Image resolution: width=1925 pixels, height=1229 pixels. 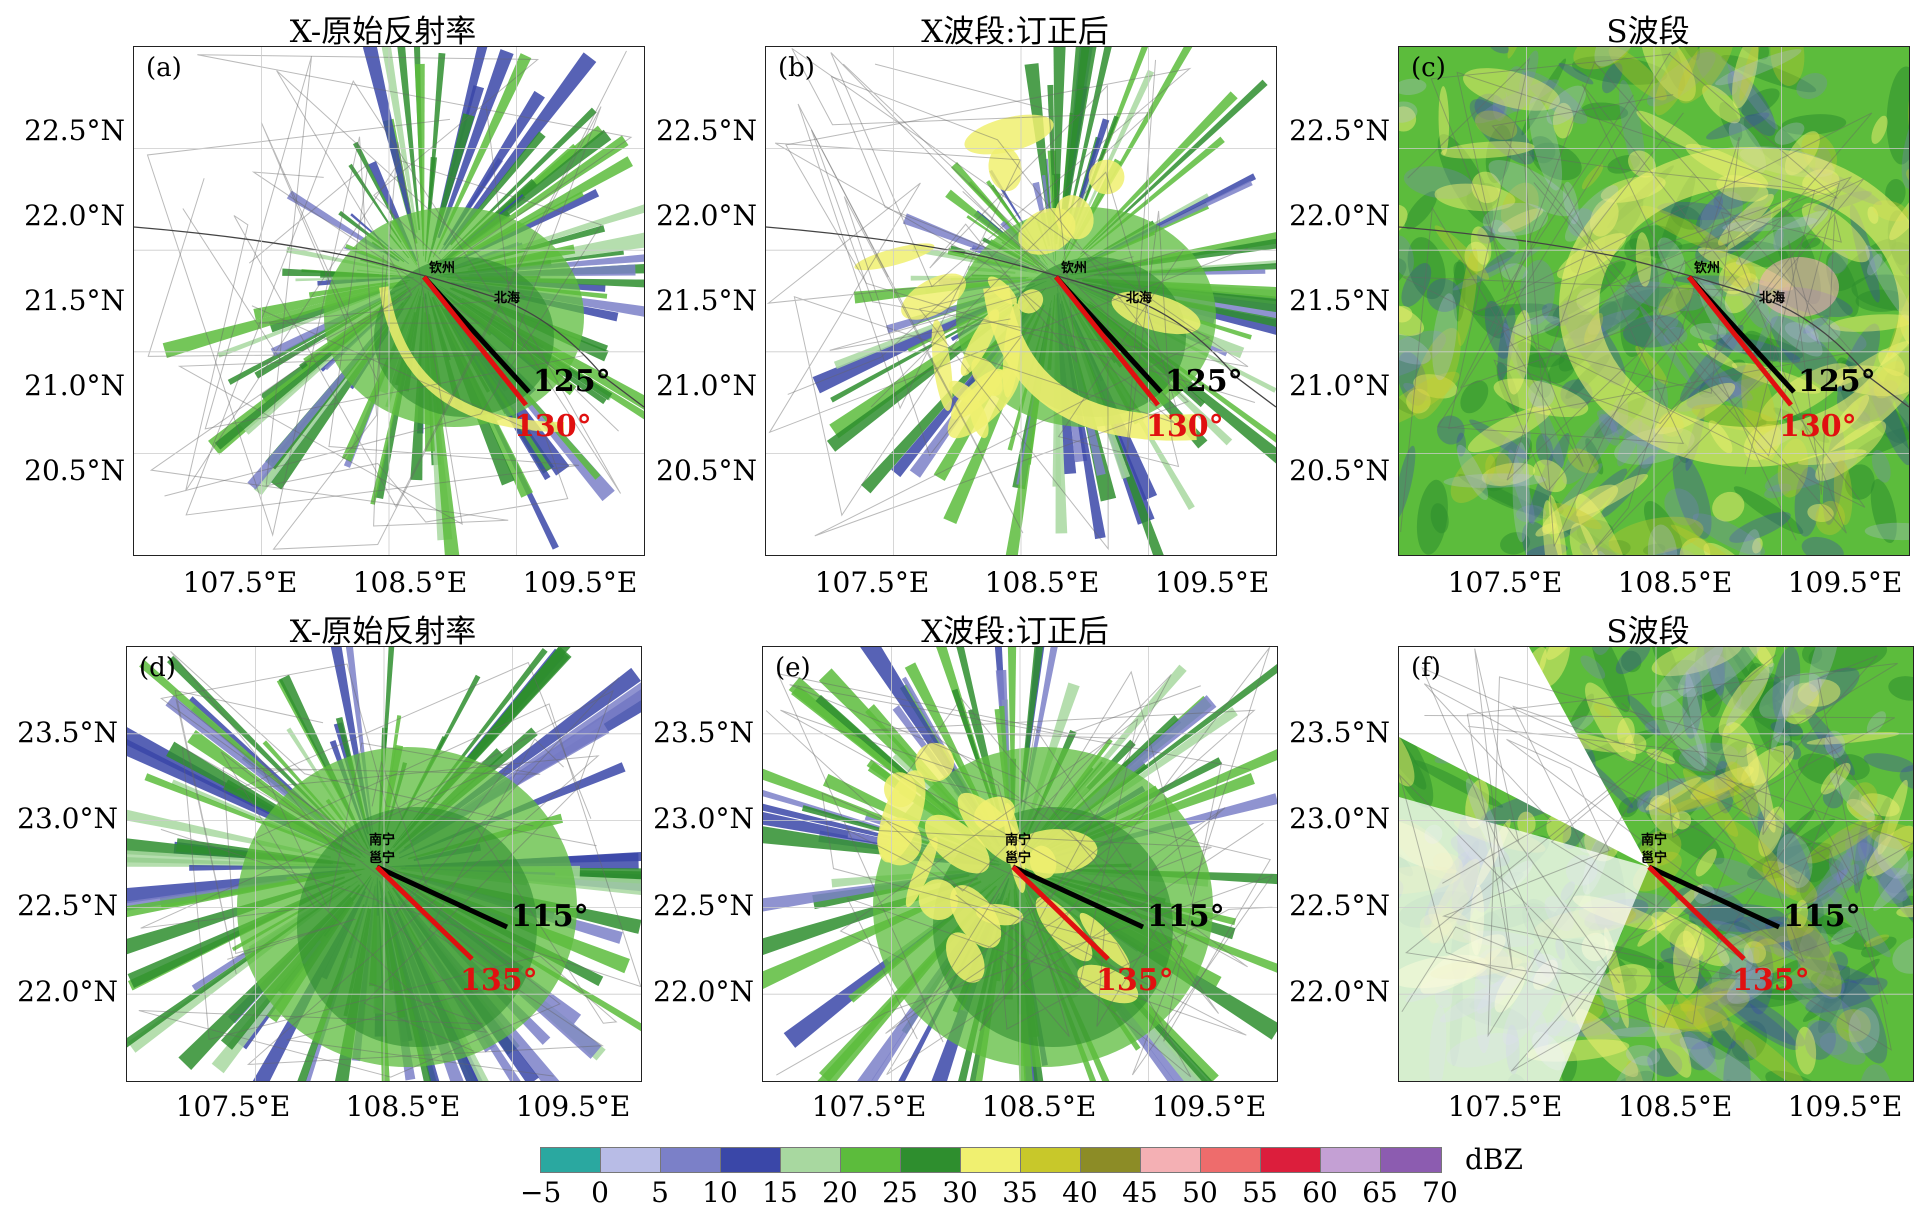 I want to click on colorbar-tick-label: 65, so click(x=1380, y=1192).